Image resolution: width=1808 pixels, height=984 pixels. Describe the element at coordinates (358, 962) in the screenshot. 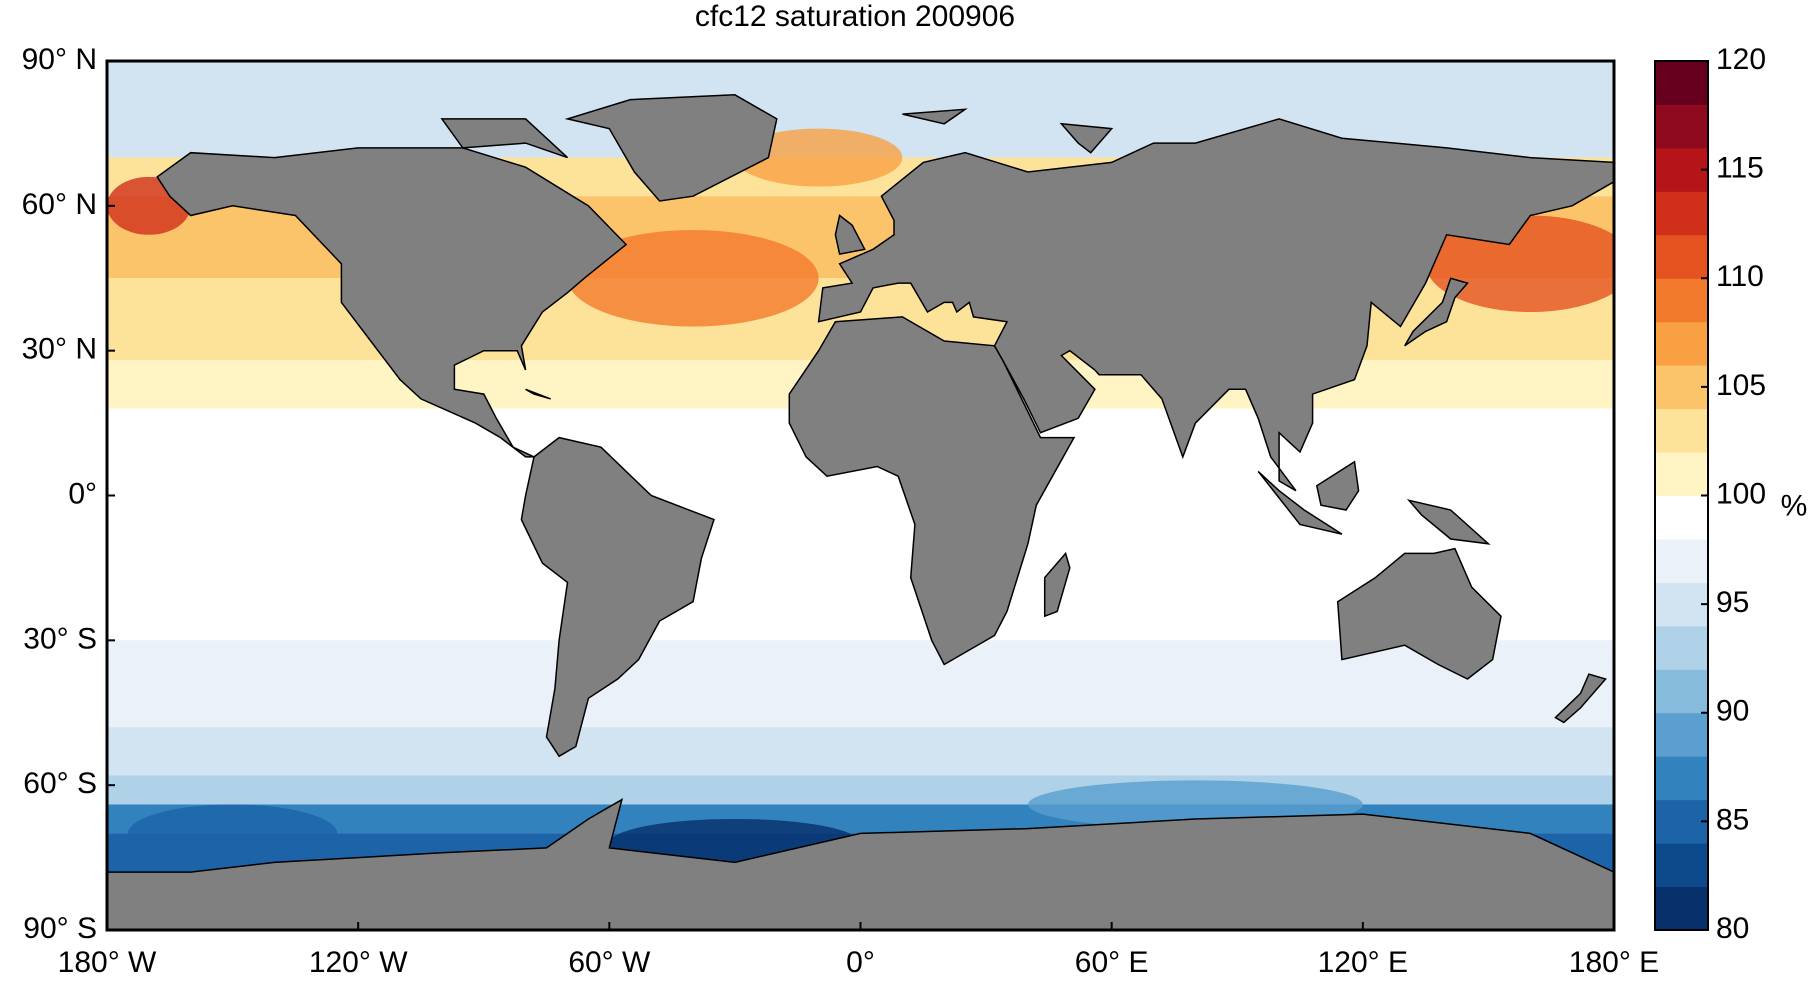

I see `x-tick-label: 120° W` at that location.